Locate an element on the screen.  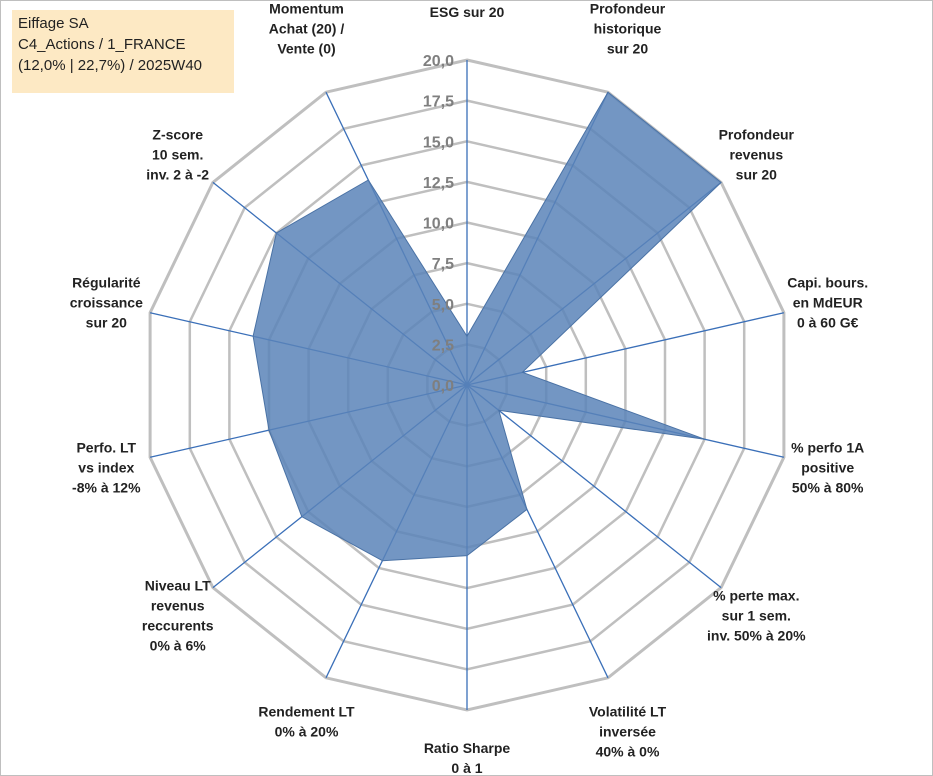
axis-label-line: inversée is located at coordinates (627, 731).